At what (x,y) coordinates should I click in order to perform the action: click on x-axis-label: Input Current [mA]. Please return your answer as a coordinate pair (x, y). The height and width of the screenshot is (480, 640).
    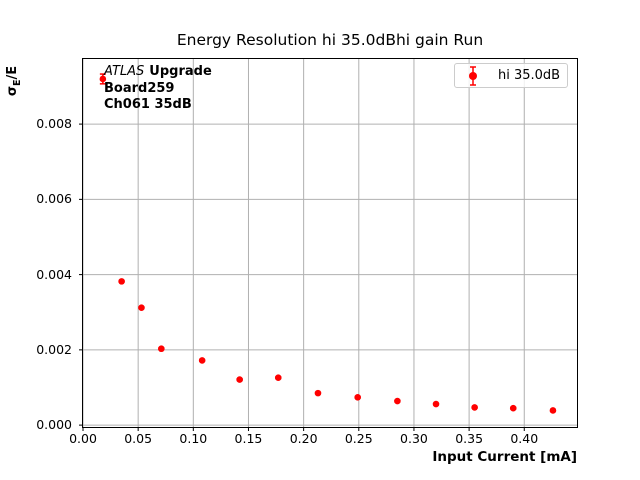
    Looking at the image, I should click on (504, 457).